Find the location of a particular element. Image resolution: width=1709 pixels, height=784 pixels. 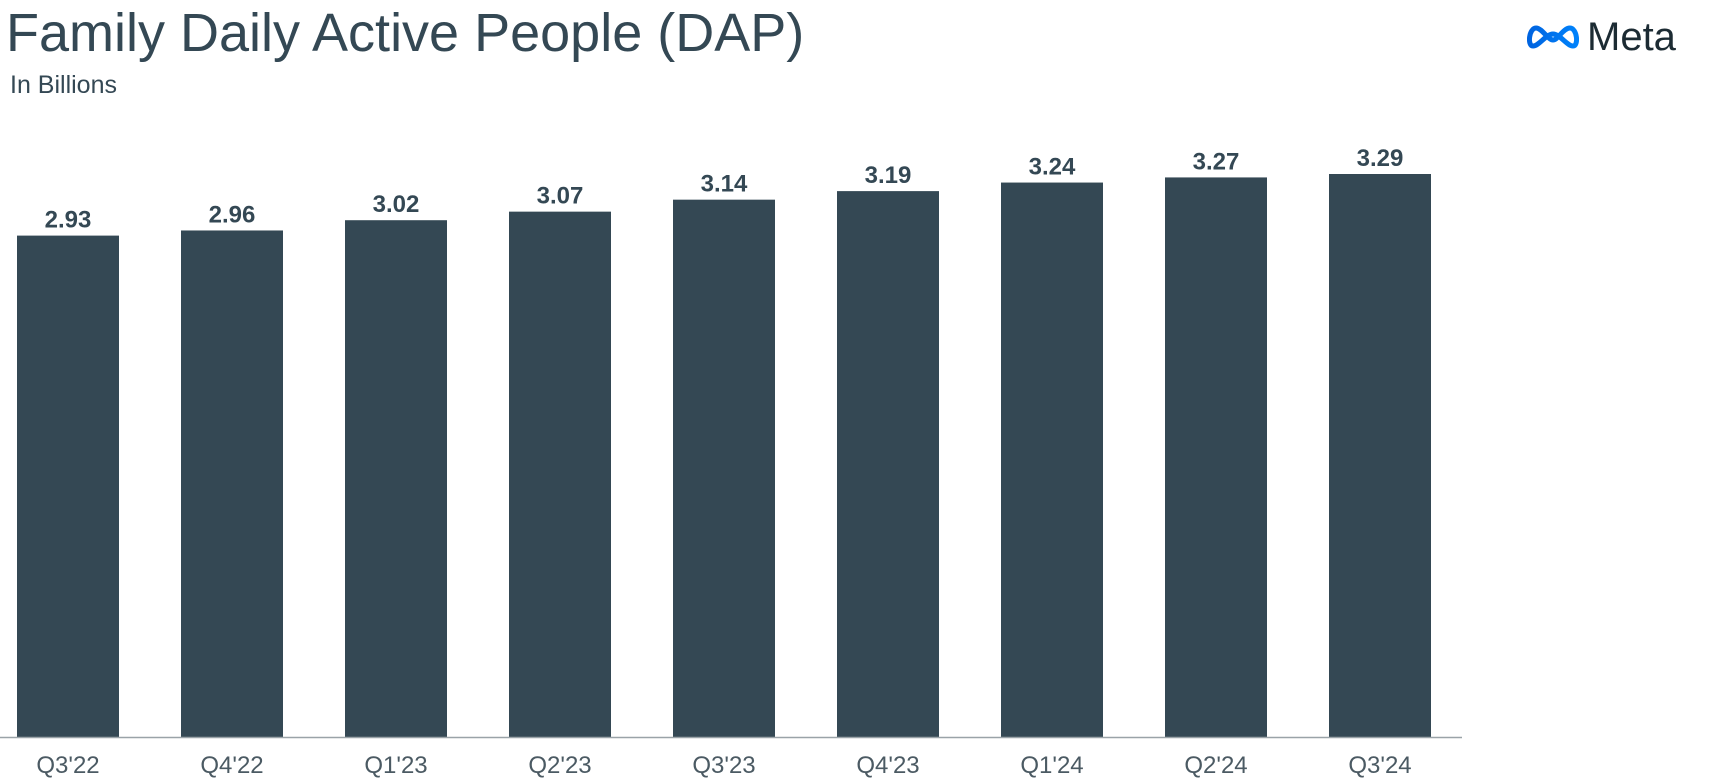

x-tick-label: Q4'23 is located at coordinates (887, 765).